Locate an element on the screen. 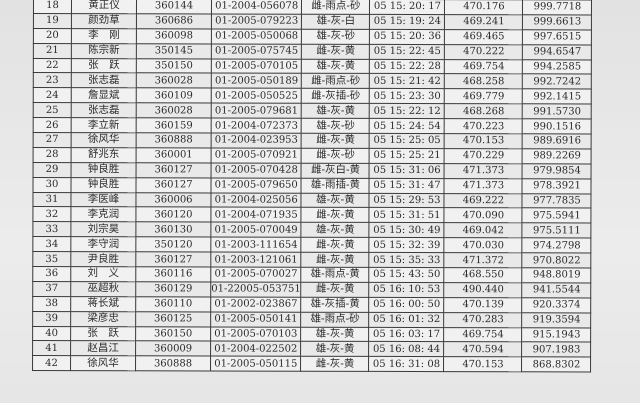 This screenshot has width=640, height=403. arrival-time-cell: 05 15: 31: 51 is located at coordinates (407, 215).